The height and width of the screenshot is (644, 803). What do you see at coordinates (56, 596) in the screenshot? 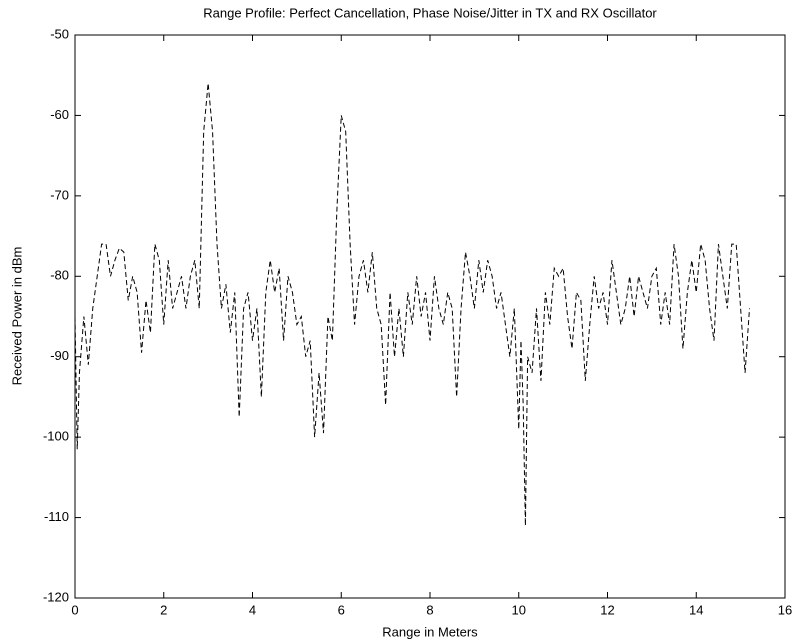
I see `y-tick-label: -120` at bounding box center [56, 596].